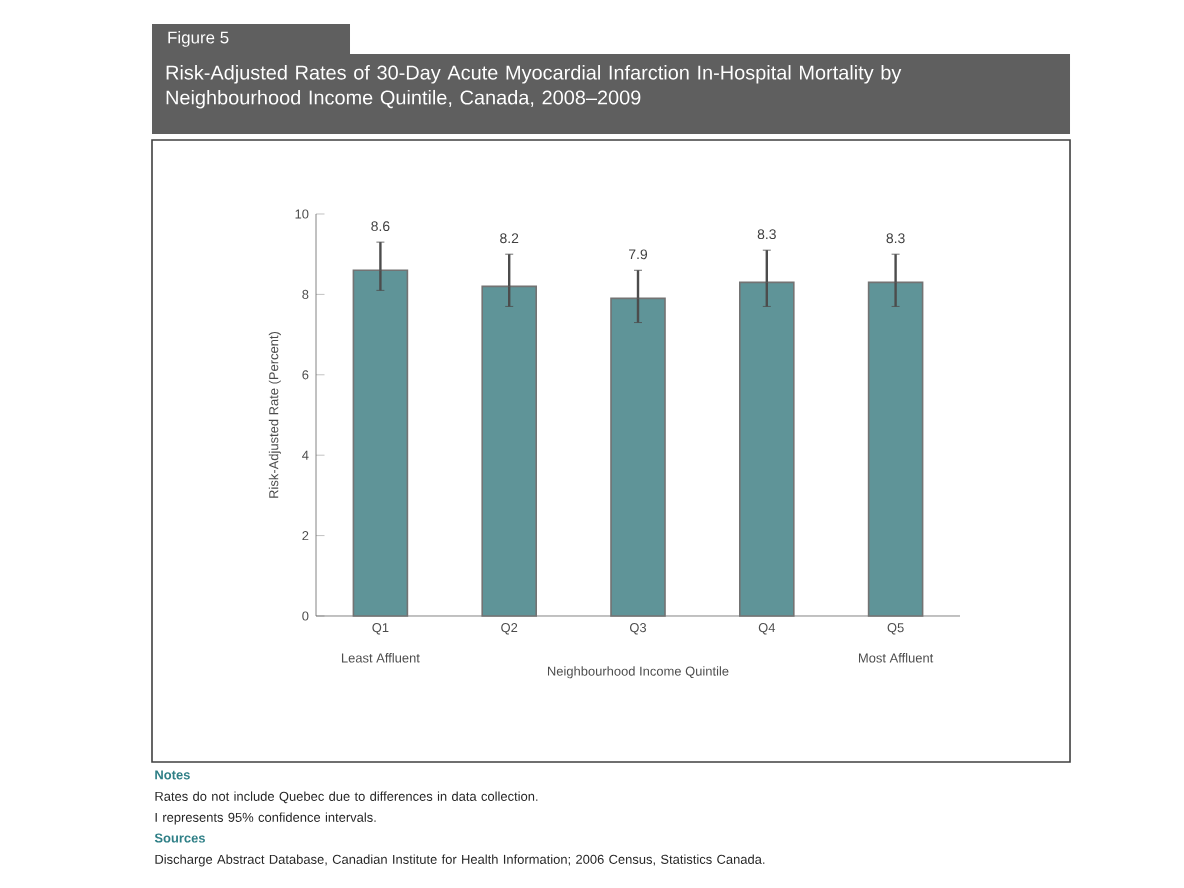  What do you see at coordinates (198, 39) in the screenshot?
I see `caption: Figure 5` at bounding box center [198, 39].